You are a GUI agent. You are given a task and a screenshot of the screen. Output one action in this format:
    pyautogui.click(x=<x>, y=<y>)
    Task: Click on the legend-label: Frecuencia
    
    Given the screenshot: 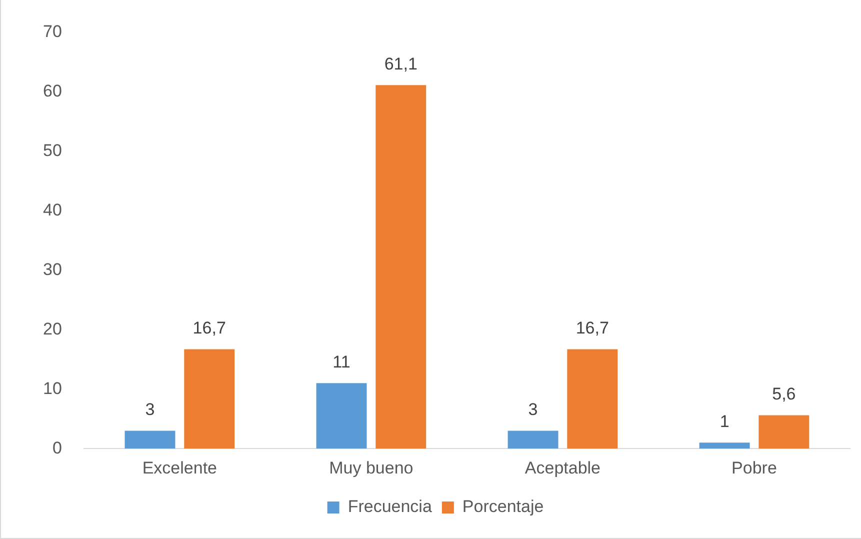 What is the action you would take?
    pyautogui.click(x=390, y=506)
    